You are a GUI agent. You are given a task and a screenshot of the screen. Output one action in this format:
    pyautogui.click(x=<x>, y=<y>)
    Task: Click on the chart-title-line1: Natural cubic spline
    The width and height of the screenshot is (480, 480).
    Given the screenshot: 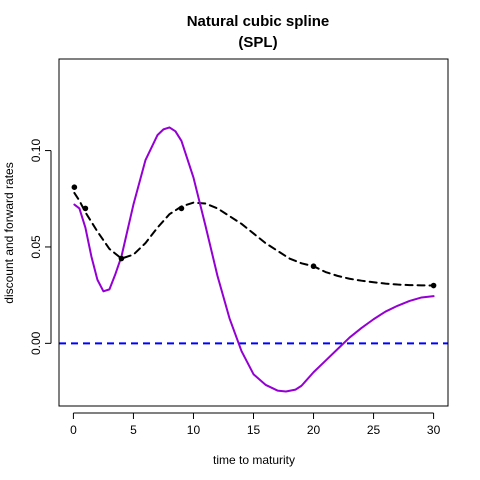 What is the action you would take?
    pyautogui.click(x=258, y=21)
    